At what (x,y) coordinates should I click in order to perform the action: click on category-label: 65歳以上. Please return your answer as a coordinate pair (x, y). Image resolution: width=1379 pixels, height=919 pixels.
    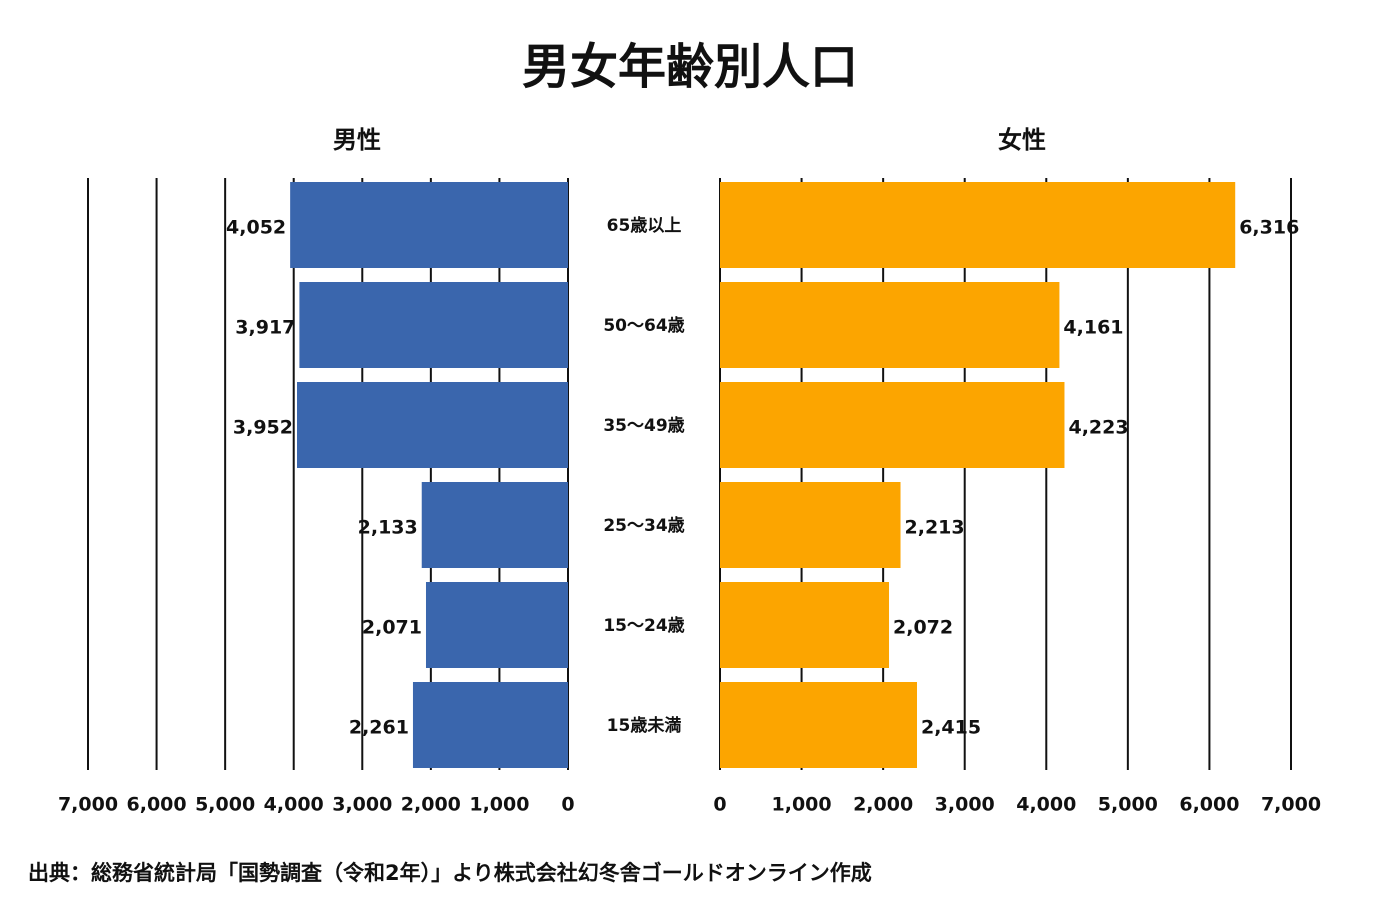
    Looking at the image, I should click on (644, 225).